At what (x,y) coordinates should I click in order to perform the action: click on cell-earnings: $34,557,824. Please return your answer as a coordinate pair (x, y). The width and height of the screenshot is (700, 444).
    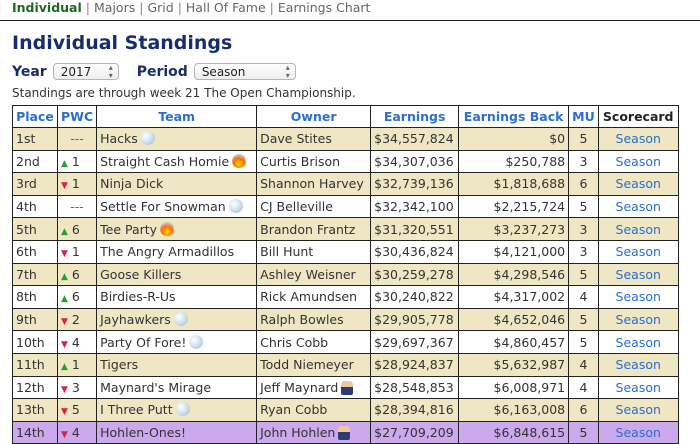
    Looking at the image, I should click on (415, 139).